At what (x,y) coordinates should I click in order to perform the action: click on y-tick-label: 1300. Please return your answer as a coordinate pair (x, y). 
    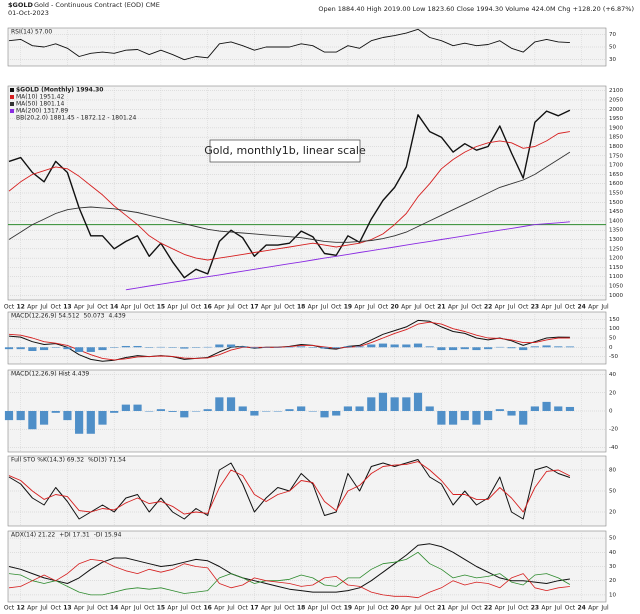
    Looking at the image, I should click on (616, 240).